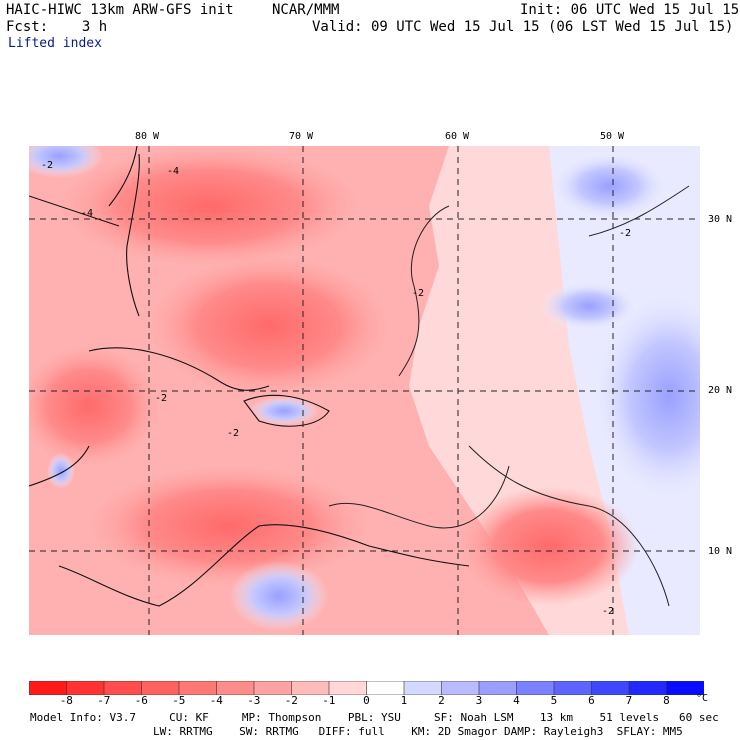  Describe the element at coordinates (269, 326) in the screenshot. I see `red-core-bahamas` at that location.